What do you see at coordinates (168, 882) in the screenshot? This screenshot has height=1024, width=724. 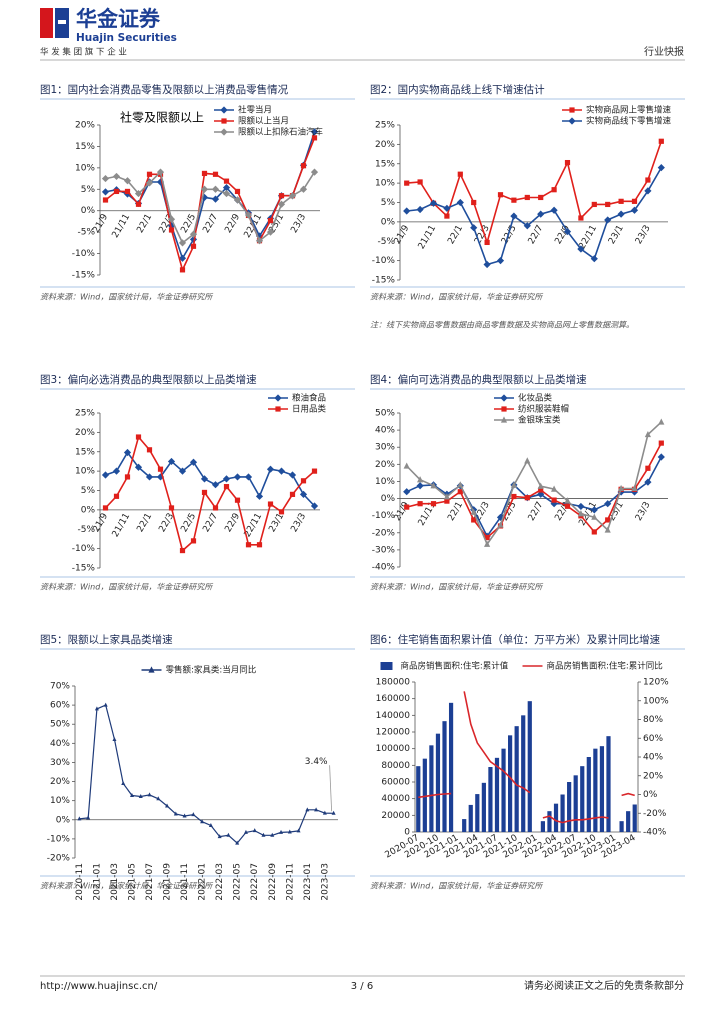 I see `x-tick-label: 2021-09` at bounding box center [168, 882].